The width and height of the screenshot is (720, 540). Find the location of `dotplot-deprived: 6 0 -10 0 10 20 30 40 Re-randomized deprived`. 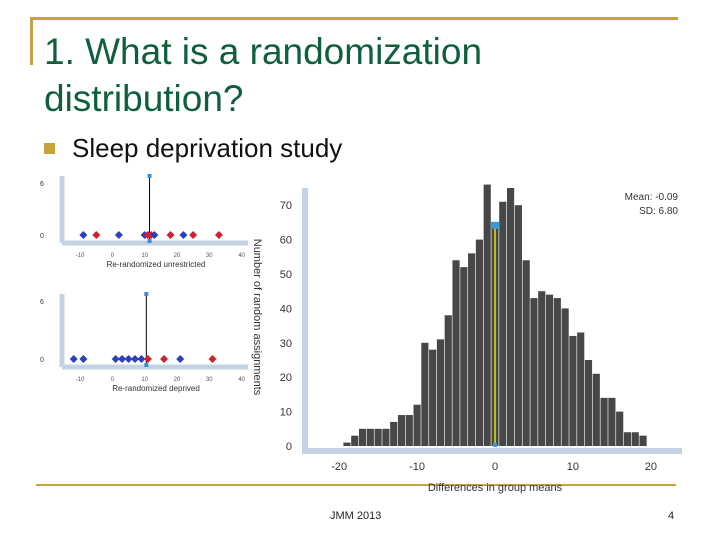

dotplot-deprived: 6 0 -10 0 10 20 30 40 Re-randomized deprived is located at coordinates (144, 342).